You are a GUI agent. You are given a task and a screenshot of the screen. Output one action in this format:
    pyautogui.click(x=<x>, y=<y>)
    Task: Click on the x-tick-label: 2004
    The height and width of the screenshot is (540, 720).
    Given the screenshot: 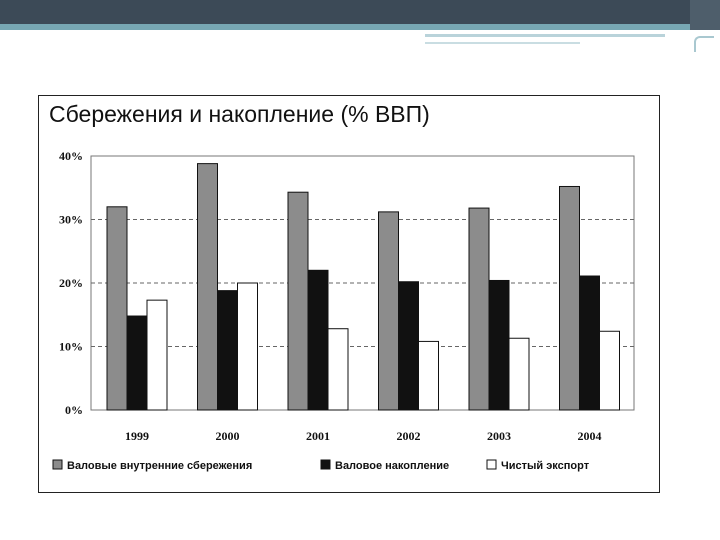 What is the action you would take?
    pyautogui.click(x=590, y=436)
    